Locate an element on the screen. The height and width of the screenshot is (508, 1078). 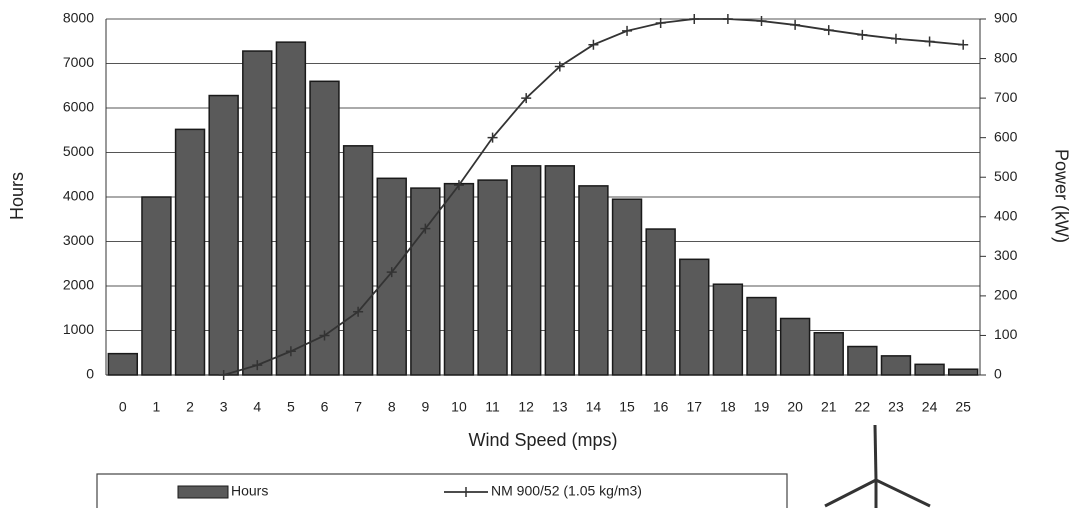
legend-box is located at coordinates (442, 490).